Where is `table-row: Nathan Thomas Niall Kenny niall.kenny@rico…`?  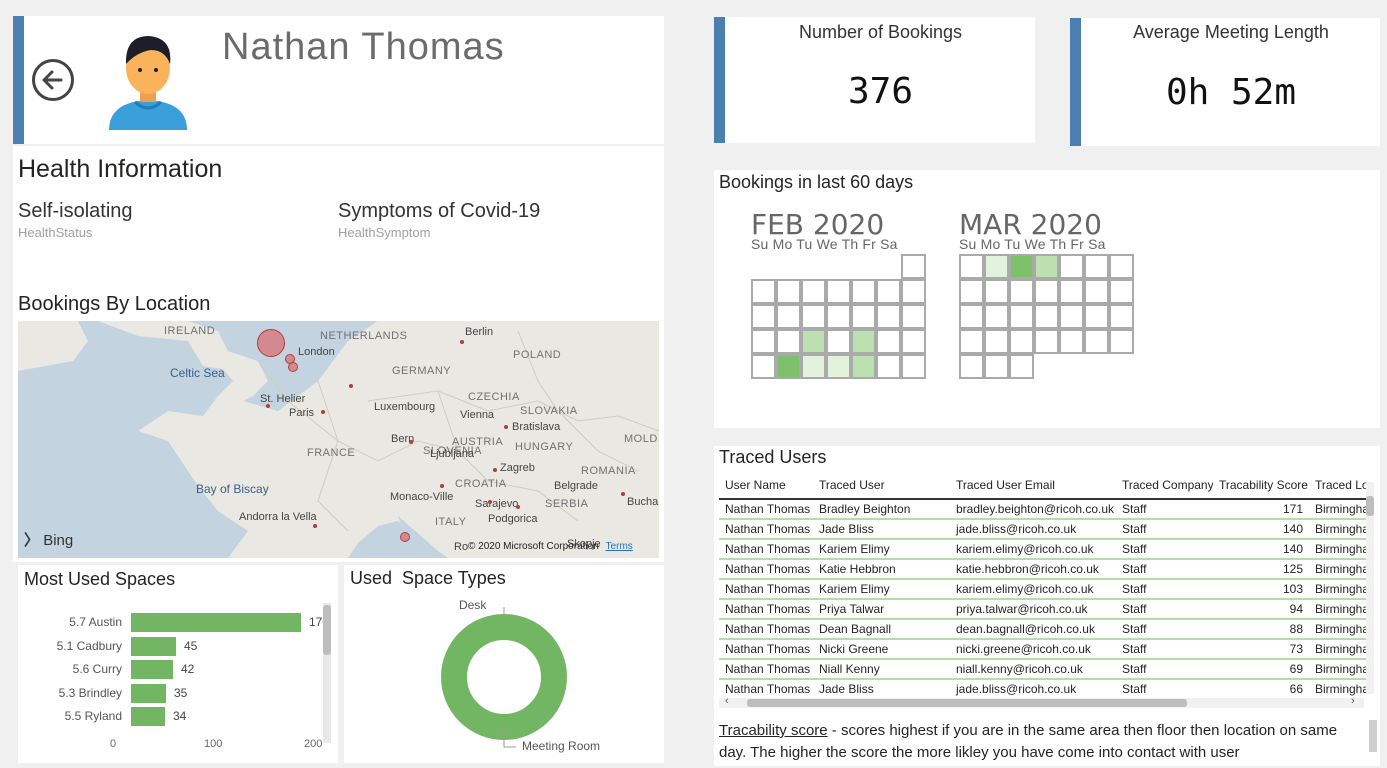
table-row: Nathan Thomas Niall Kenny niall.kenny@rico… is located at coordinates (1043, 669).